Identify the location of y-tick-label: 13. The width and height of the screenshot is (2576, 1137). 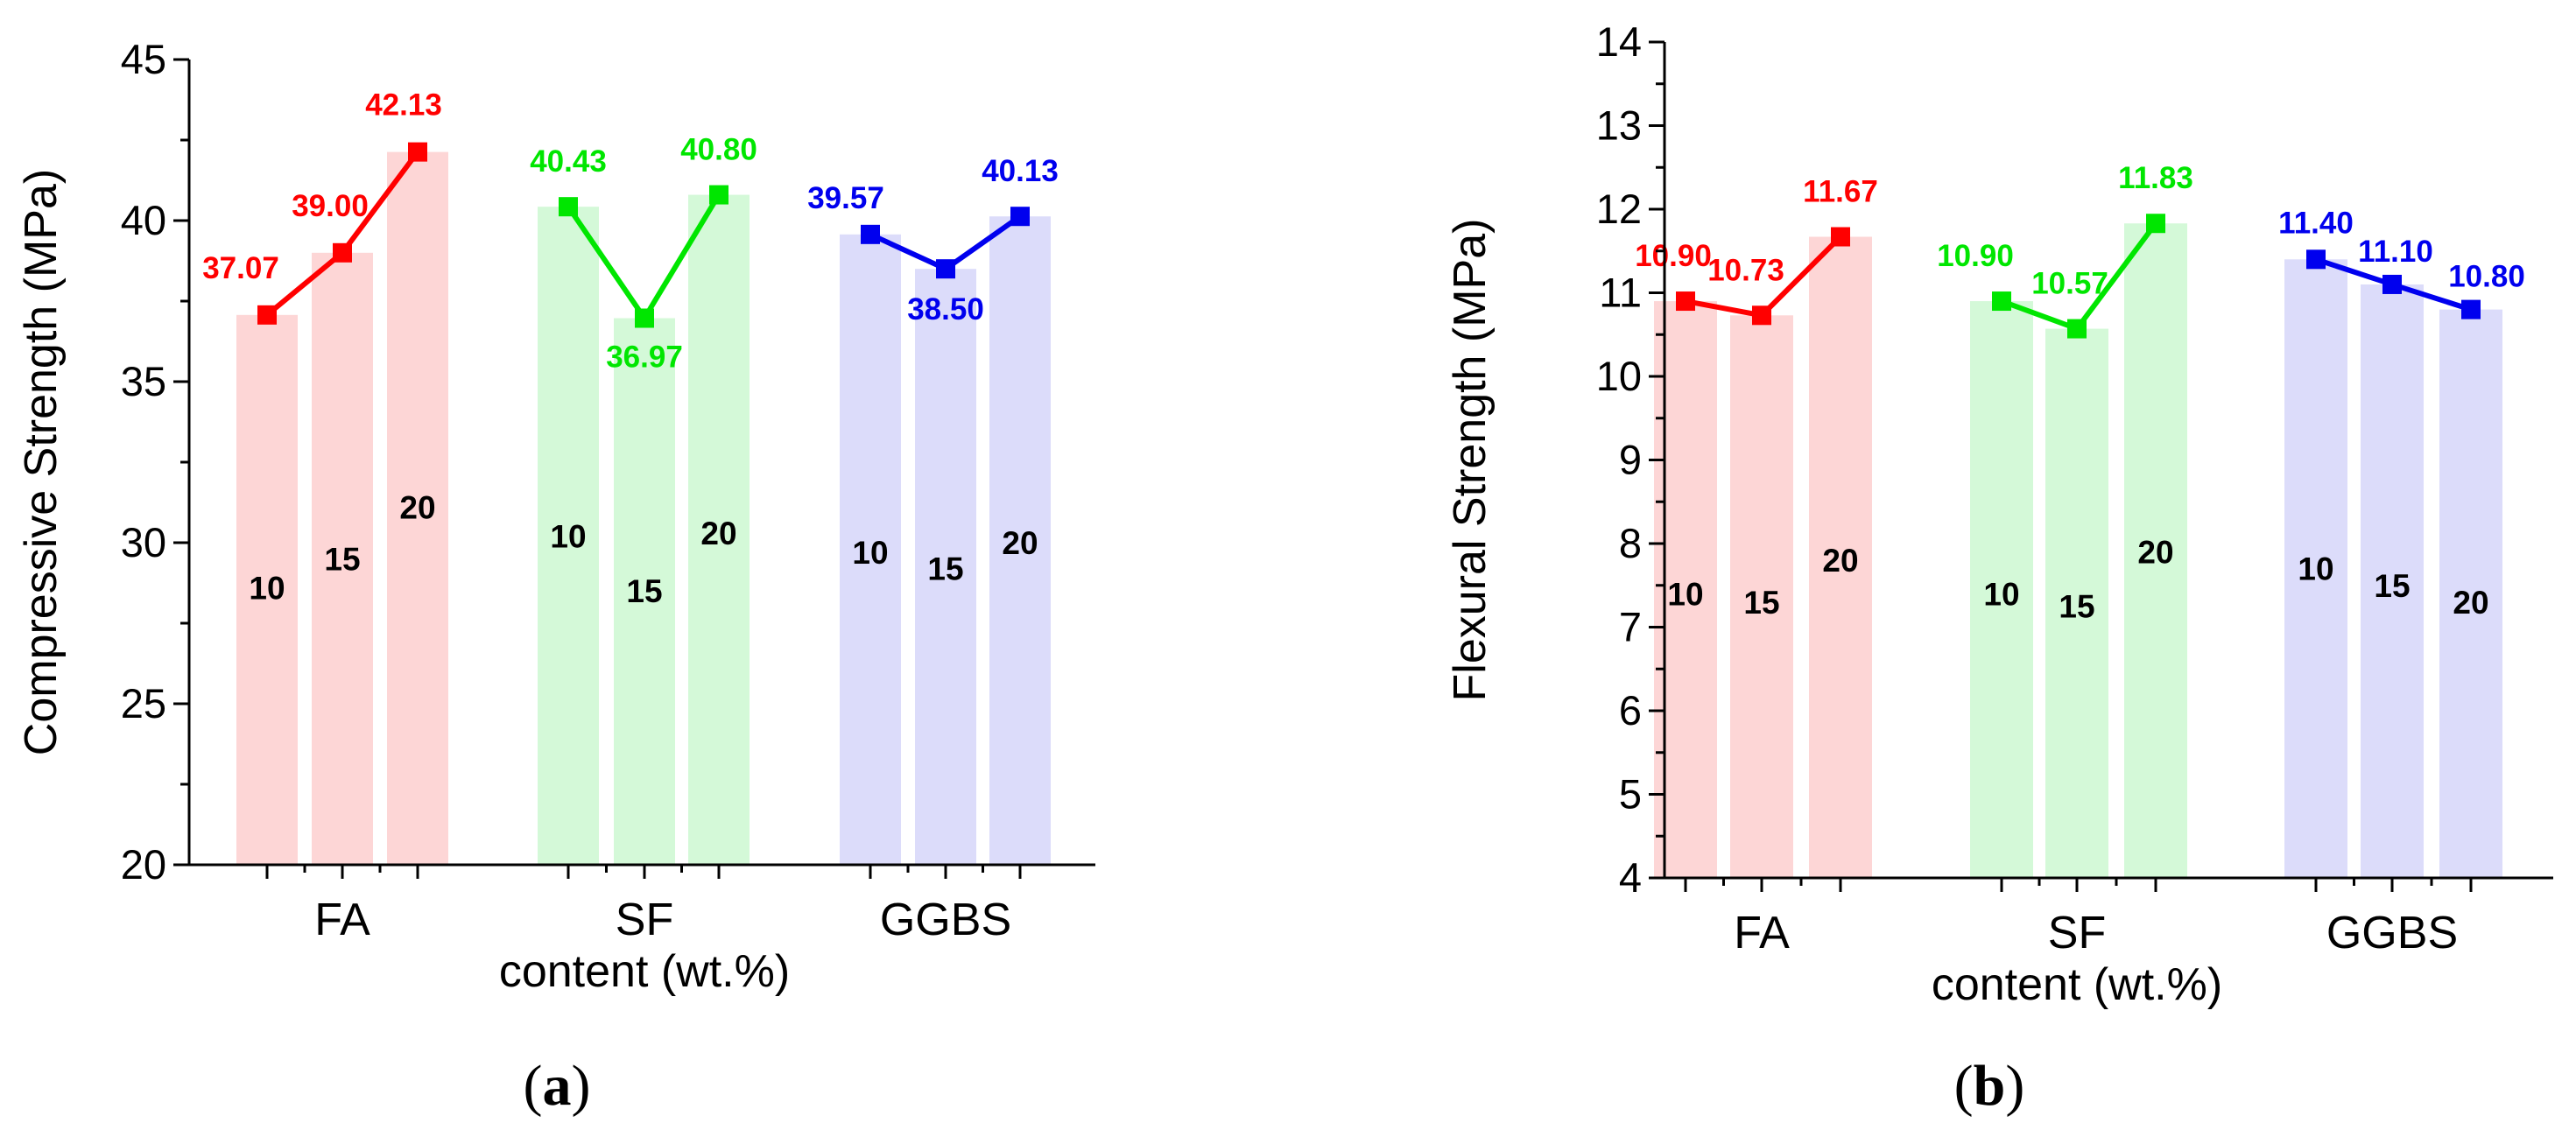
(1619, 125).